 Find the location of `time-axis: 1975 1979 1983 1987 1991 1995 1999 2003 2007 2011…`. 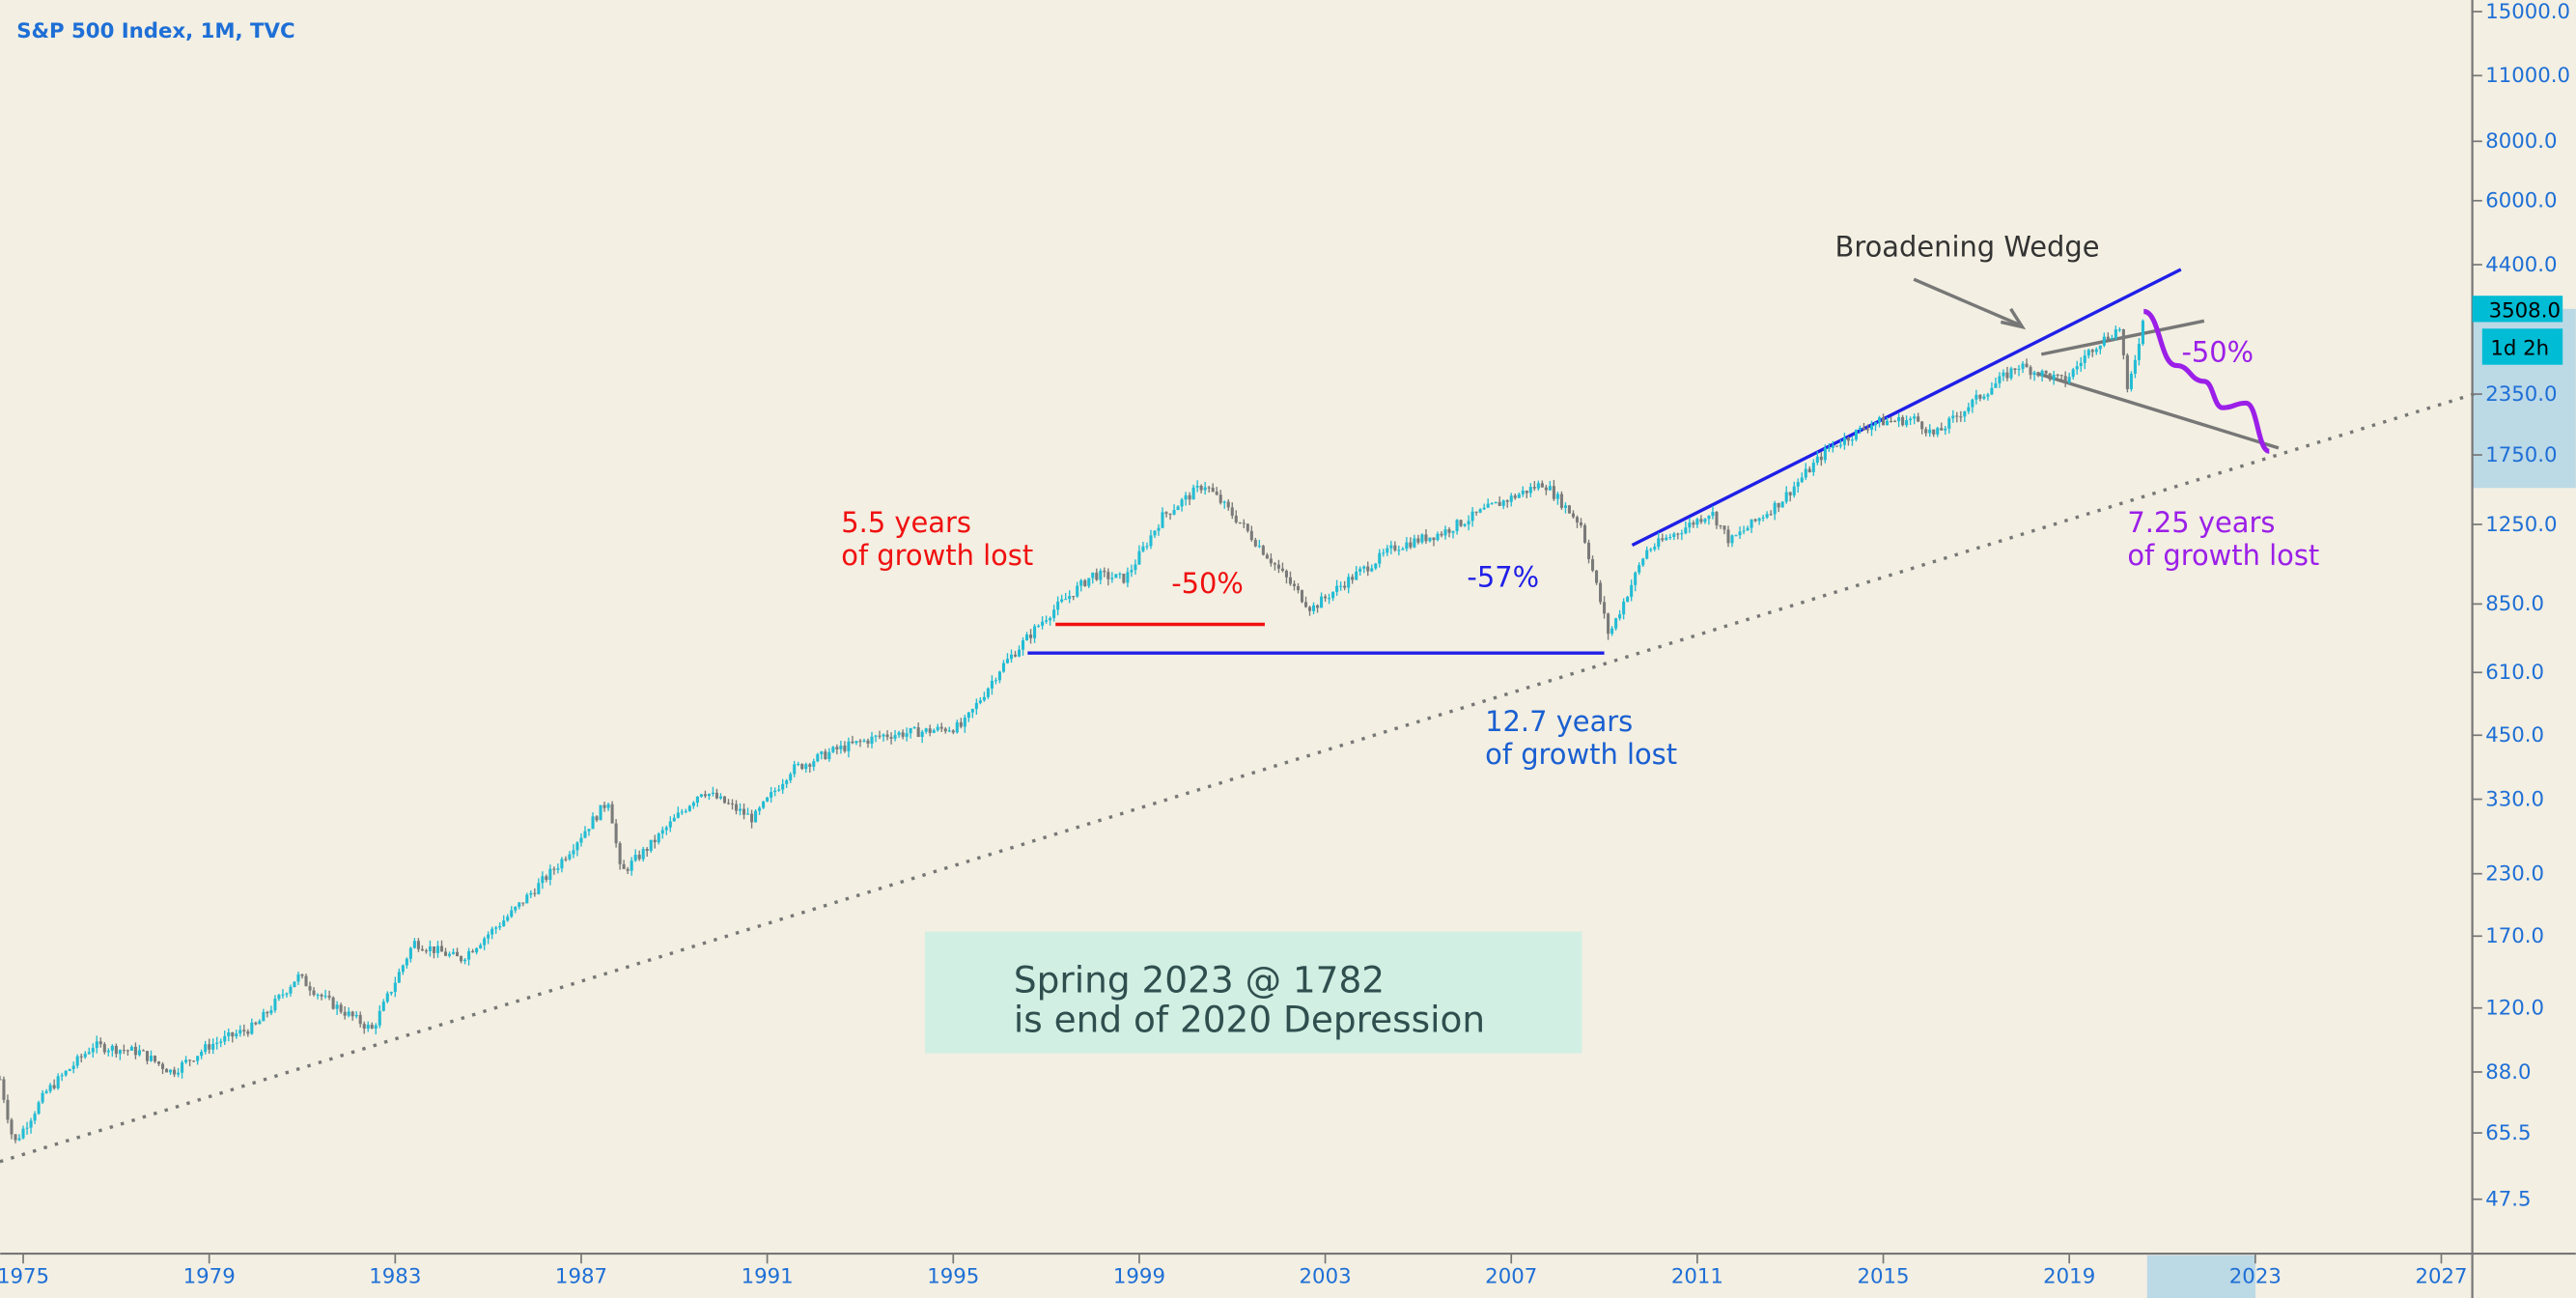

time-axis: 1975 1979 1983 1987 1991 1995 1999 2003 2007 2011… is located at coordinates (1234, 1271).